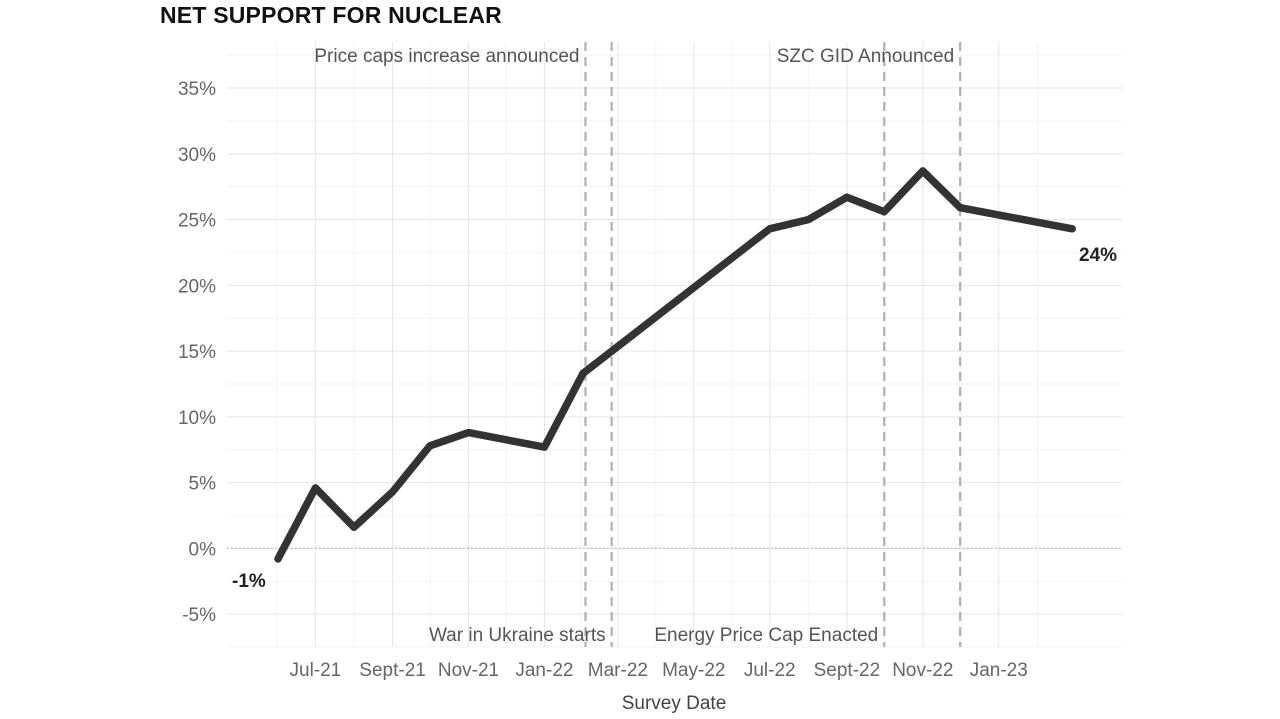  What do you see at coordinates (197, 286) in the screenshot?
I see `y-tick-label: 20%` at bounding box center [197, 286].